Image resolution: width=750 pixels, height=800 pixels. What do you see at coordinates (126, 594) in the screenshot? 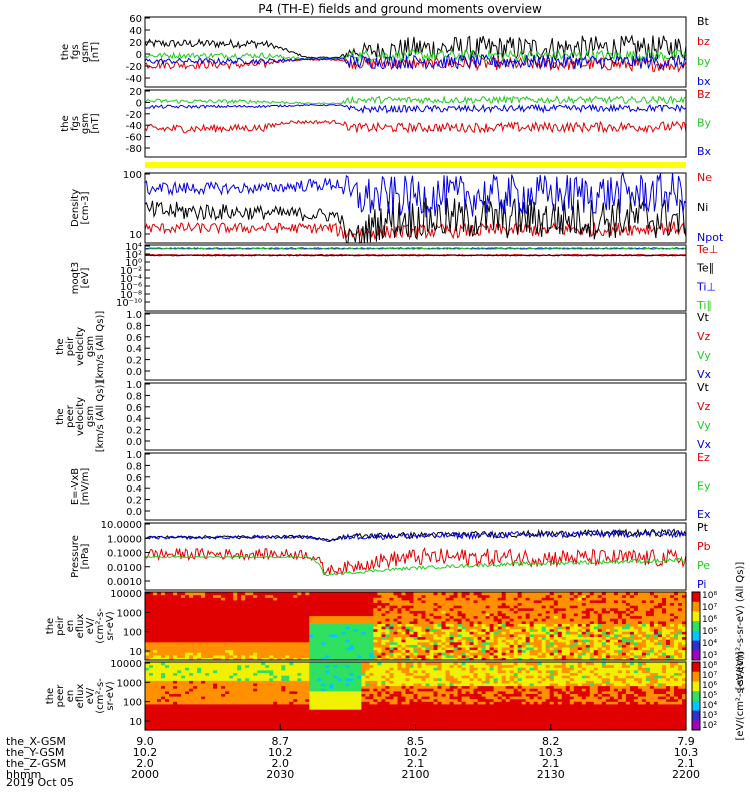
I see `y-tick-label: 10000` at bounding box center [126, 594].